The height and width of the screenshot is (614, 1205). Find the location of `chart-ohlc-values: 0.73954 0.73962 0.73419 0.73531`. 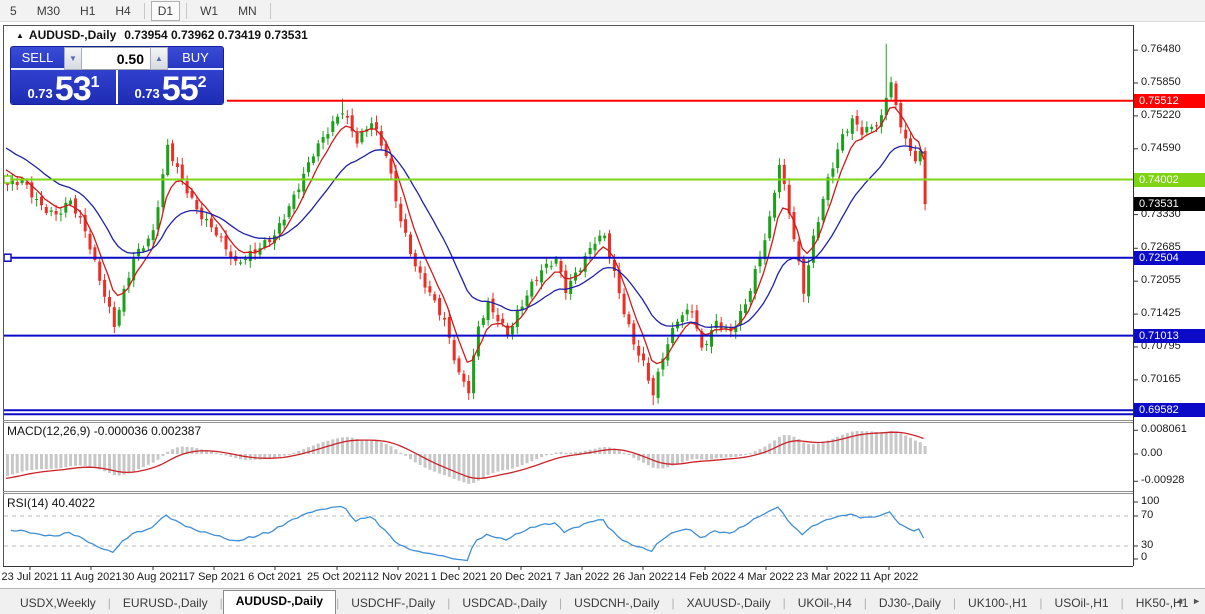

chart-ohlc-values: 0.73954 0.73962 0.73419 0.73531 is located at coordinates (216, 35).